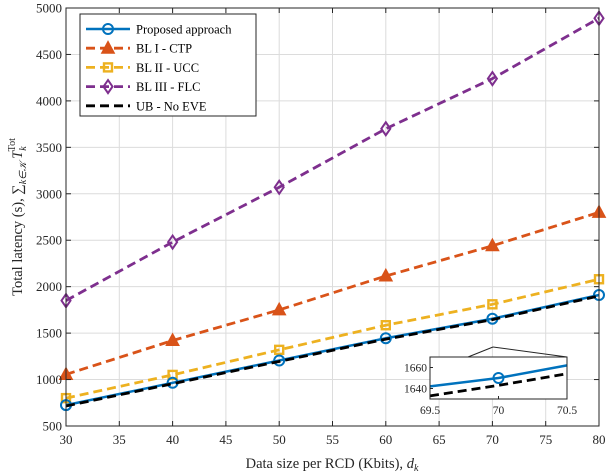 Image resolution: width=609 pixels, height=475 pixels. I want to click on y-axis-label: Total latency (s), ∑k∈𝒦TkTot, so click(18, 217).